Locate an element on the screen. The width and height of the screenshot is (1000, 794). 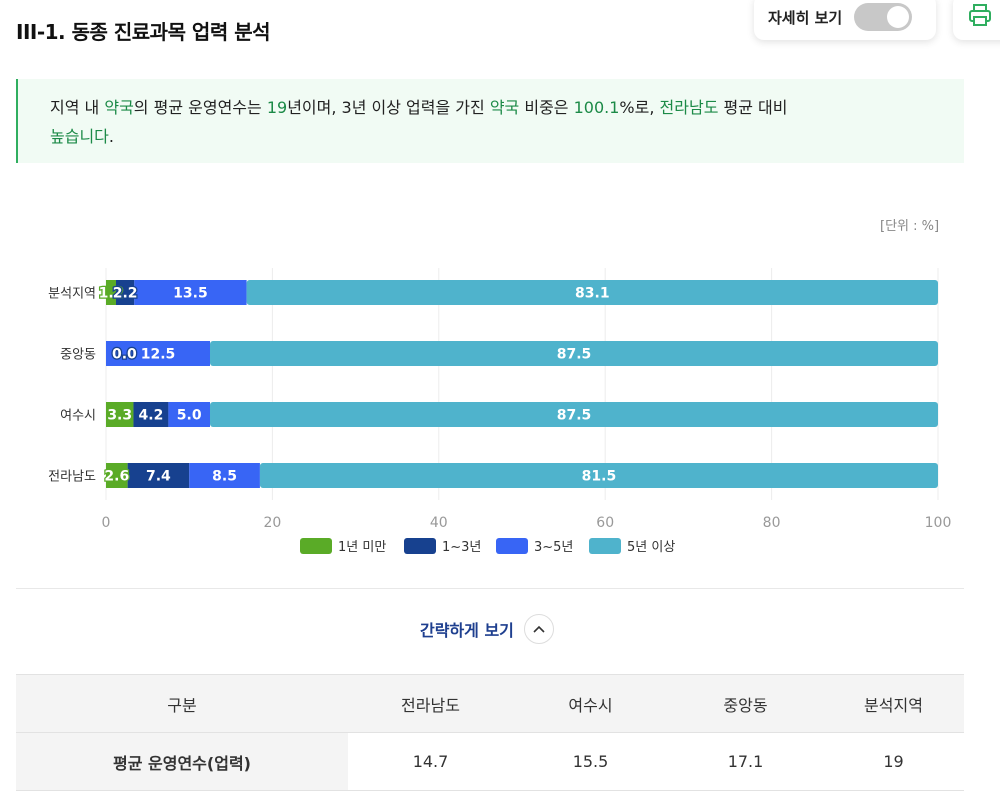
x-tick-label: 20 is located at coordinates (272, 523).